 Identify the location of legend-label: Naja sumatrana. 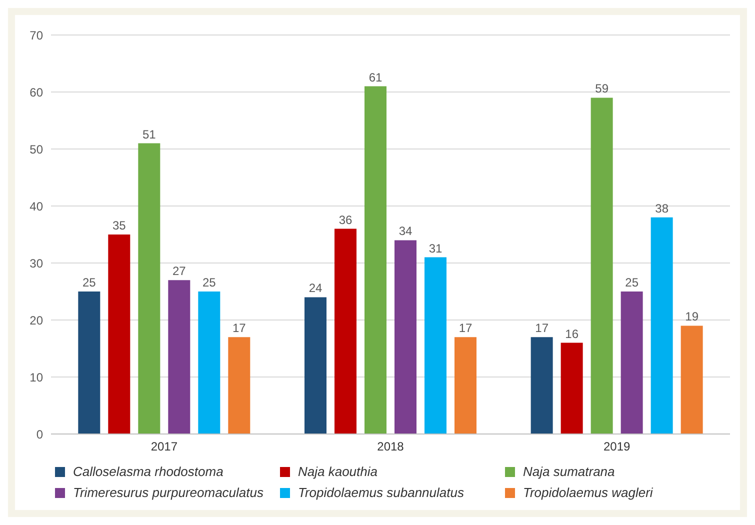
(569, 471).